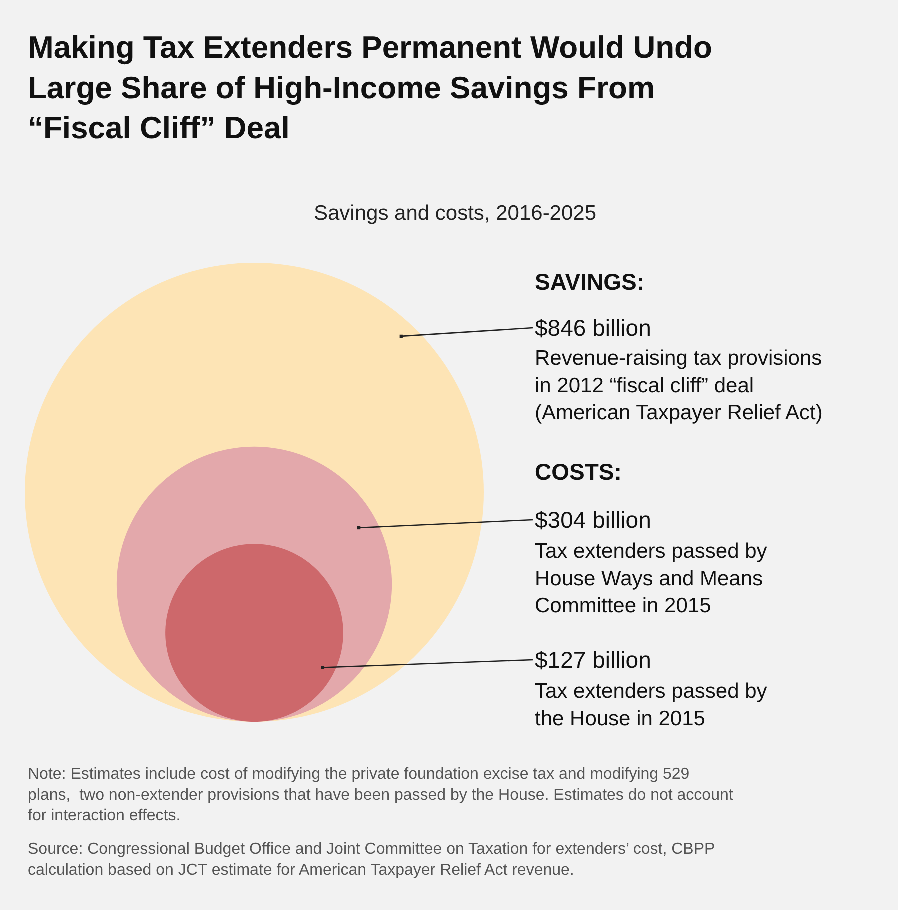 This screenshot has height=910, width=898. Describe the element at coordinates (593, 328) in the screenshot. I see `data-label: $846 billion` at that location.